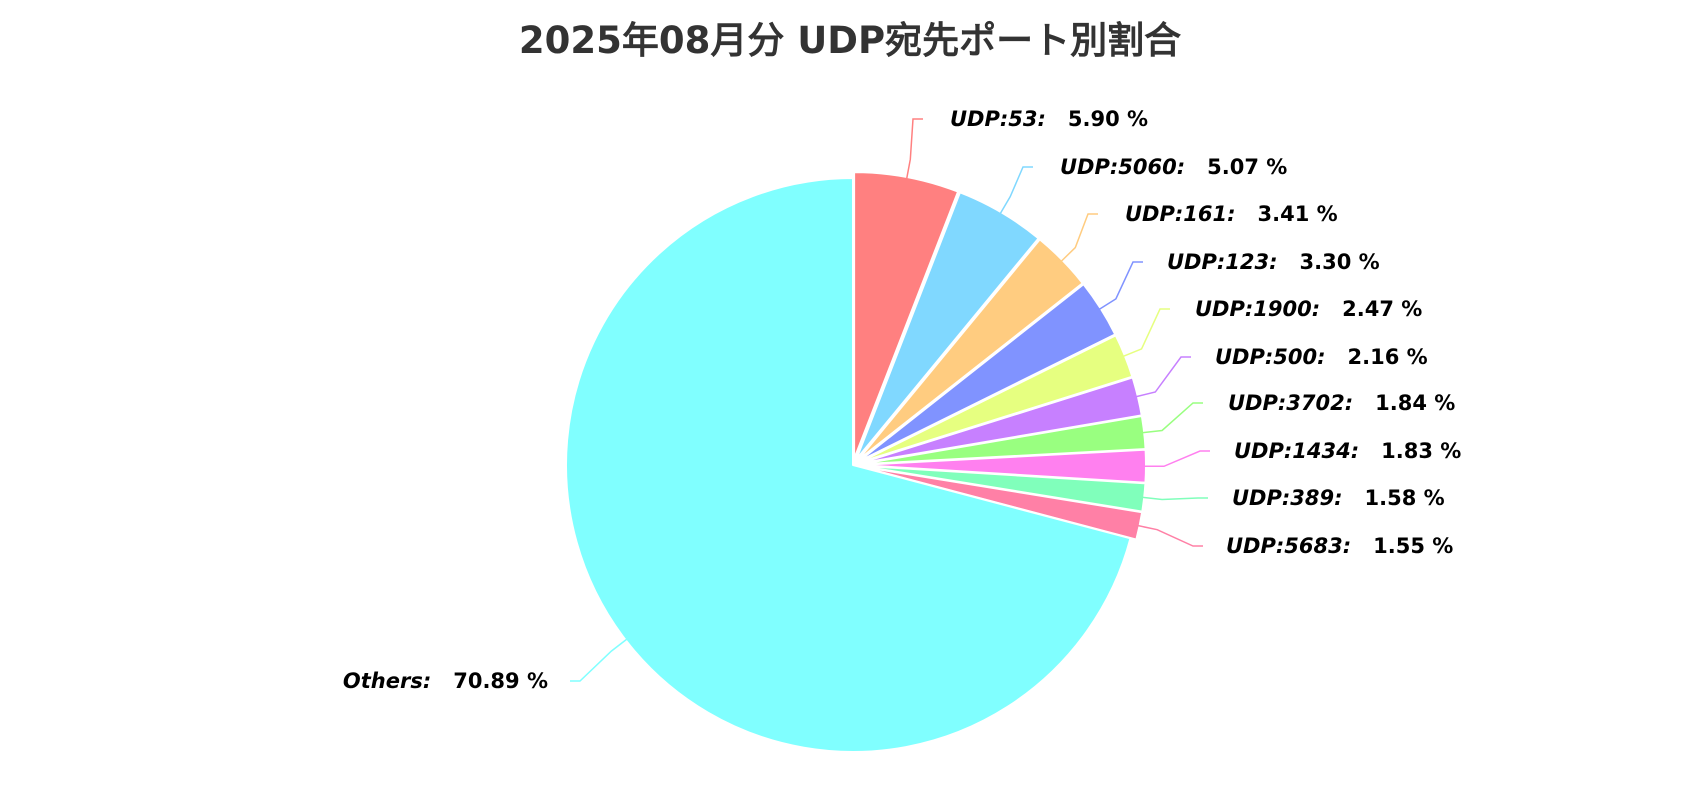 Image resolution: width=1700 pixels, height=800 pixels. What do you see at coordinates (1421, 451) in the screenshot?
I see `slice-label-value: 1.83 %` at bounding box center [1421, 451].